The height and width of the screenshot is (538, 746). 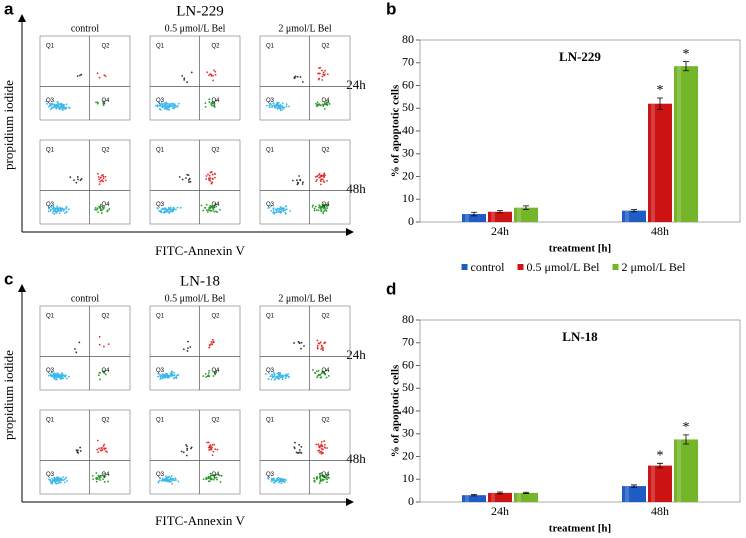 What do you see at coordinates (326, 371) in the screenshot?
I see `quadrant-label: Q4` at bounding box center [326, 371].